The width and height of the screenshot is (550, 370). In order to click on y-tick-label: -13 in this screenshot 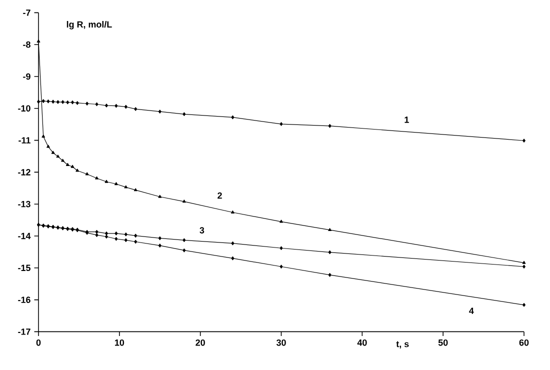, I will do `click(24, 204)`.